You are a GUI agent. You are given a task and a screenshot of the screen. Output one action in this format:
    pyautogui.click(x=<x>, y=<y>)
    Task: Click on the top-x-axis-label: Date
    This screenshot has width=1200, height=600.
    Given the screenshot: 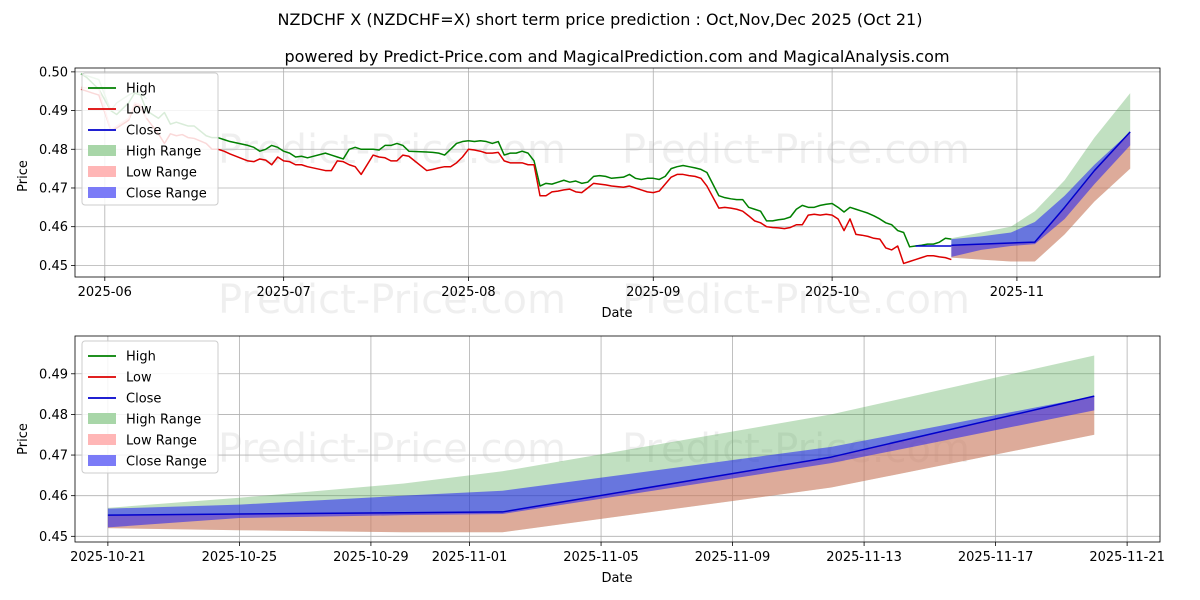 What is the action you would take?
    pyautogui.click(x=616, y=313)
    